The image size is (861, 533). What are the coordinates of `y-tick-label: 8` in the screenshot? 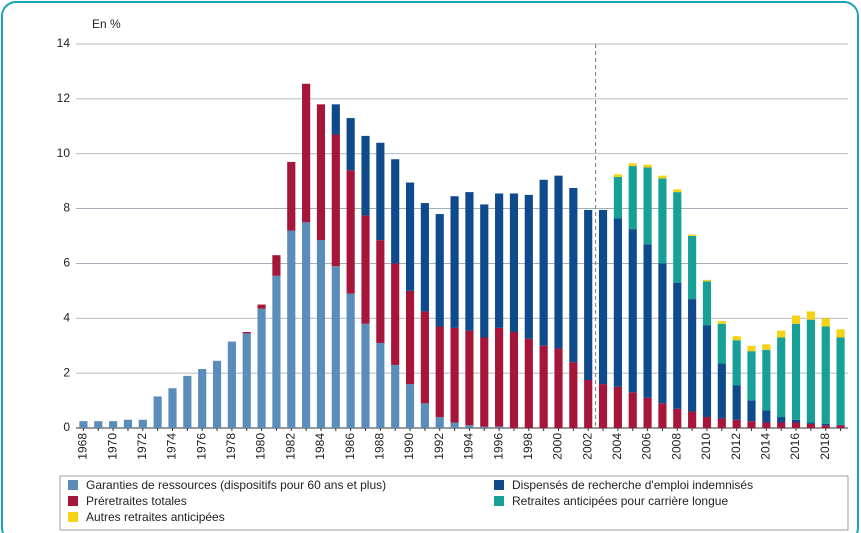 It's located at (66, 208).